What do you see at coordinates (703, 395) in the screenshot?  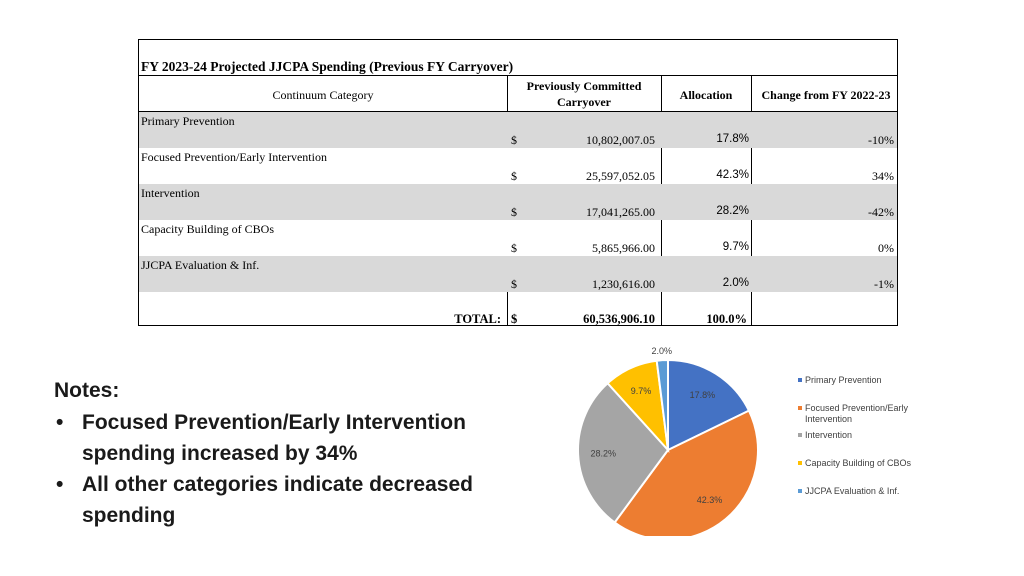 I see `pie-data-label: 17.8%` at bounding box center [703, 395].